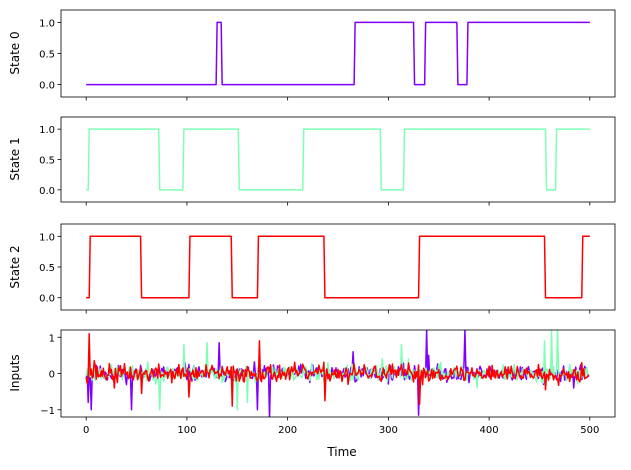 Image resolution: width=631 pixels, height=470 pixels. What do you see at coordinates (15, 266) in the screenshot?
I see `ylabel-state-2: State 2` at bounding box center [15, 266].